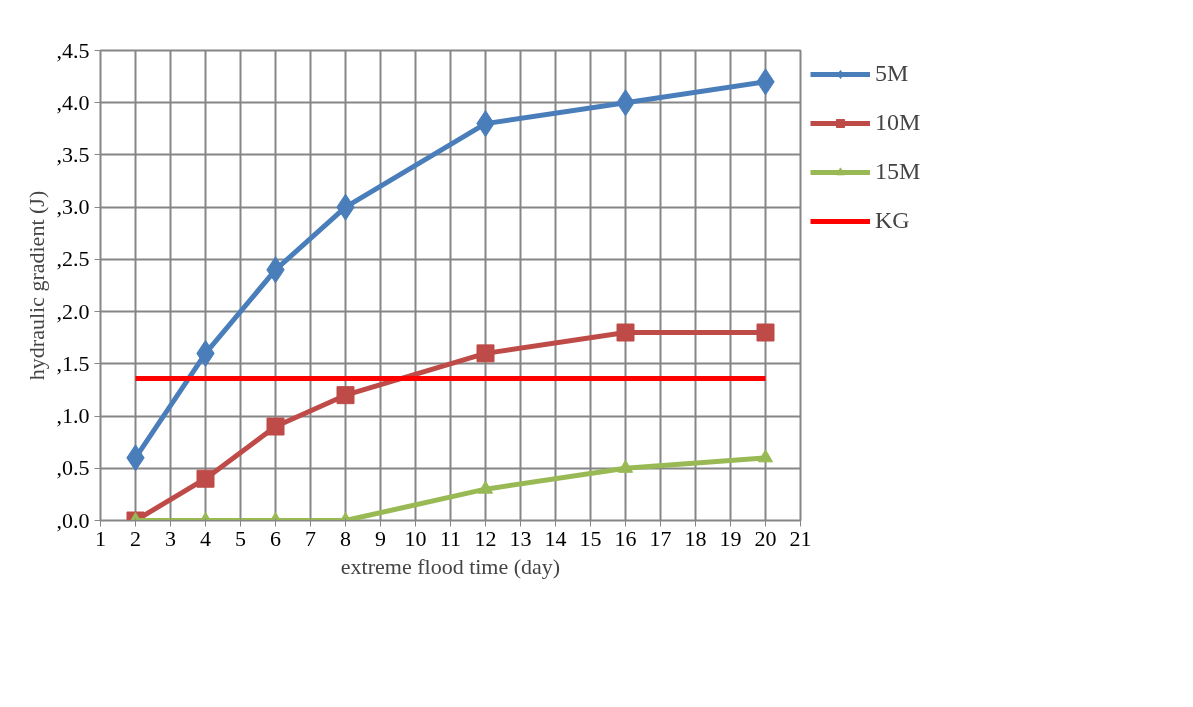 The width and height of the screenshot is (1193, 707). I want to click on x-tick-label: 14, so click(555, 538).